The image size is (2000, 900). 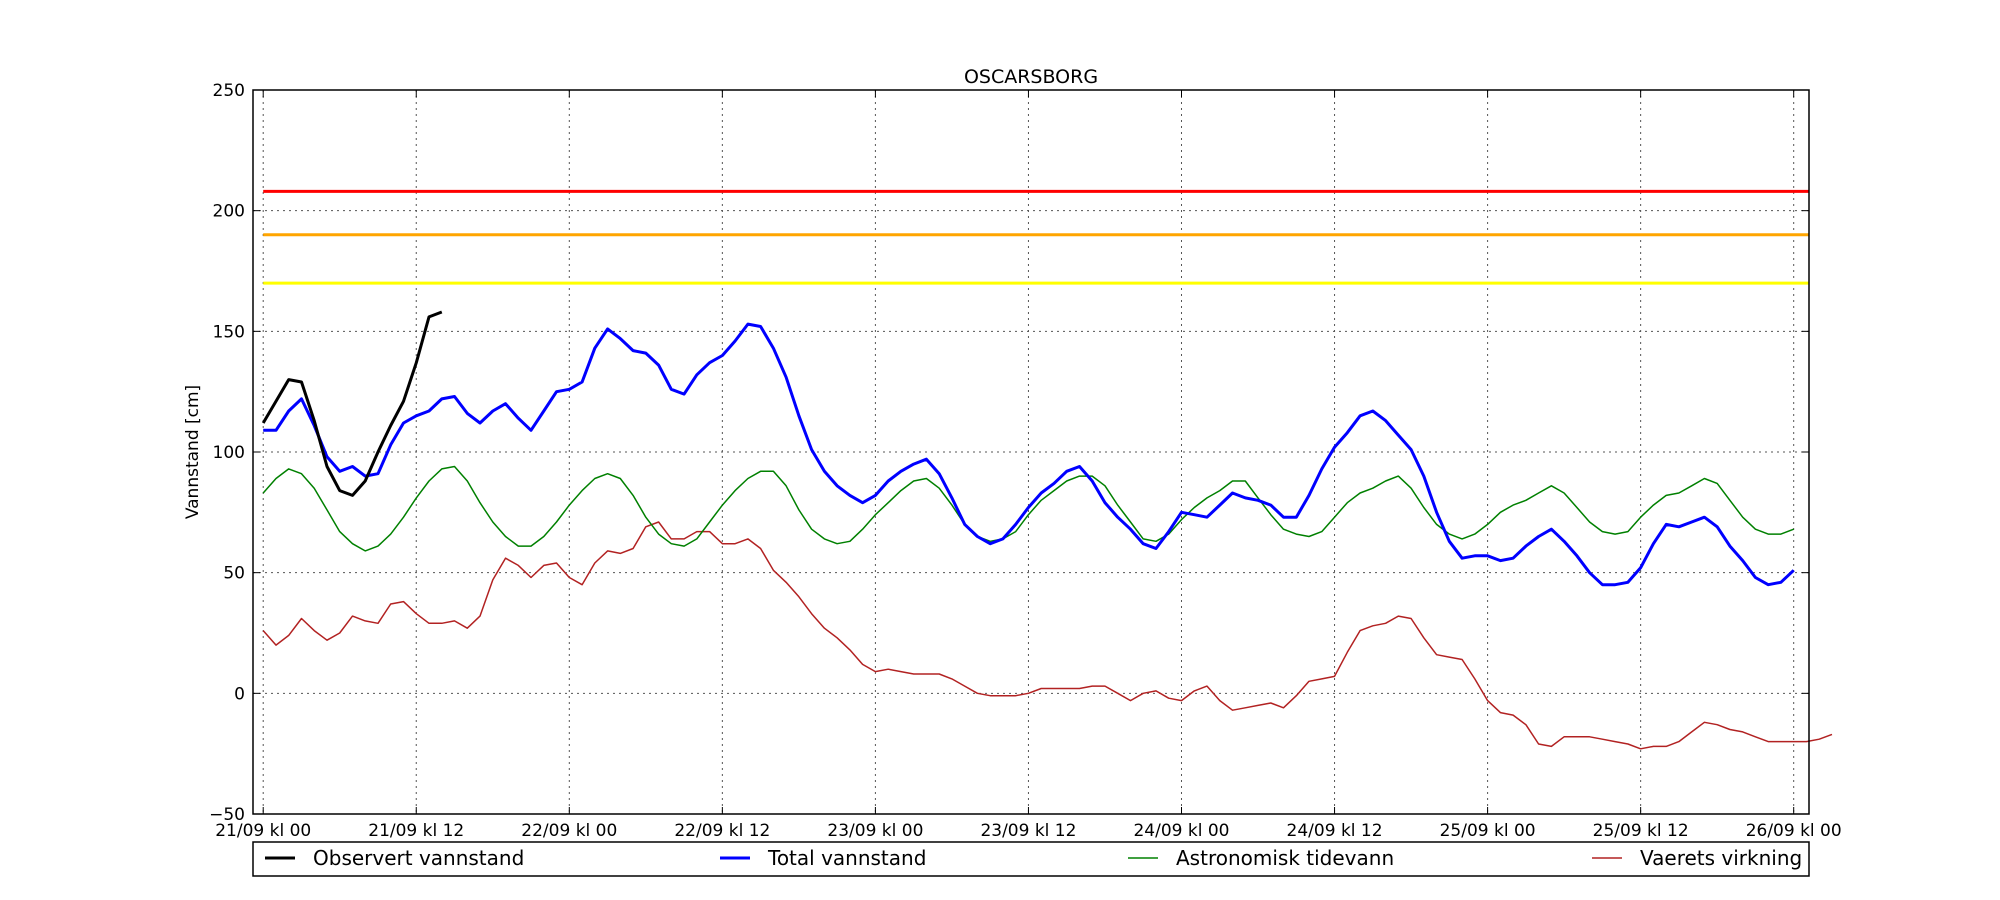 I want to click on legend-label: Observert vannstand, so click(x=418, y=858).